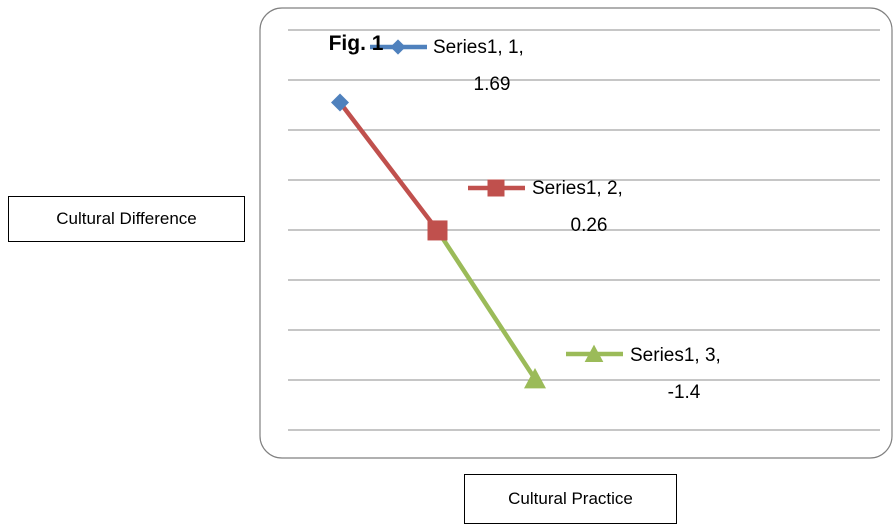 The width and height of the screenshot is (895, 524). What do you see at coordinates (675, 355) in the screenshot?
I see `data-label-line: Series1, 3,` at bounding box center [675, 355].